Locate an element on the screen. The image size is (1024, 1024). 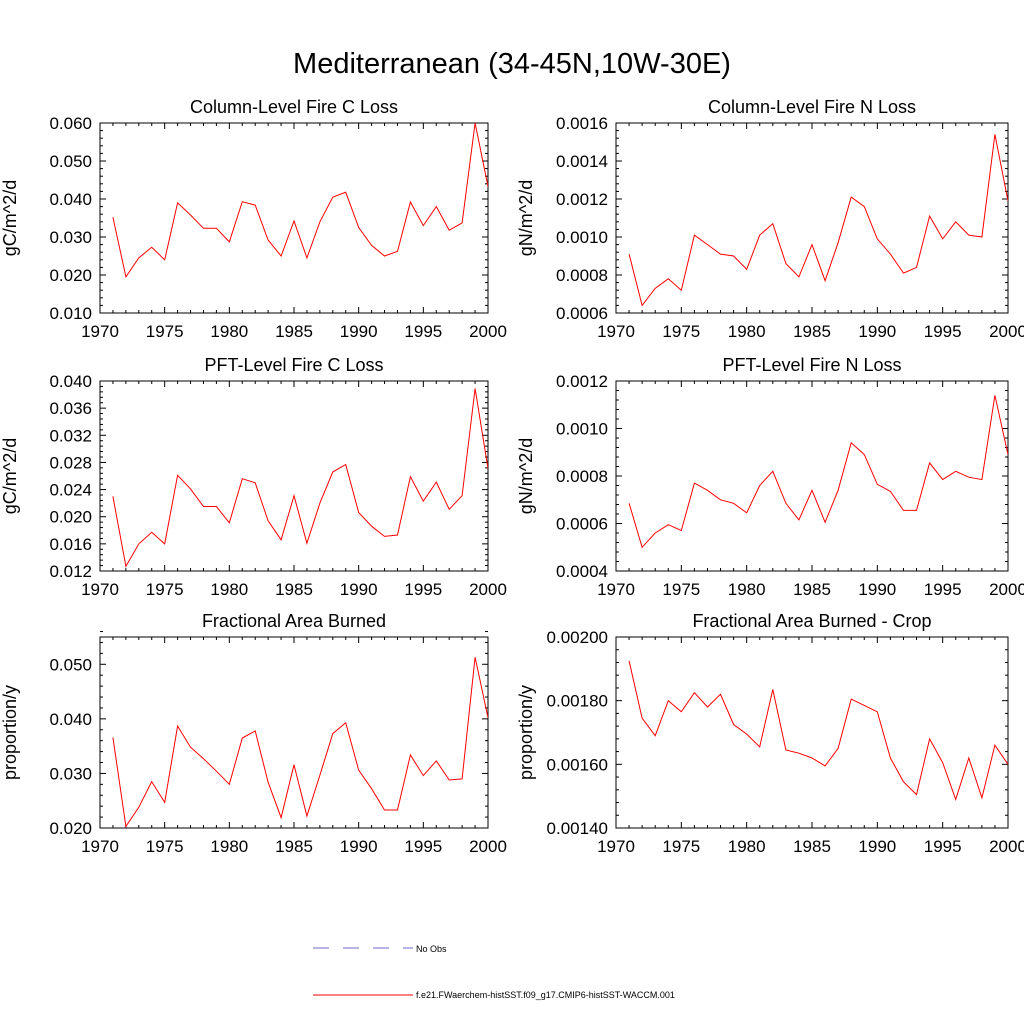
y-tick-label: 0.028 is located at coordinates (70, 462).